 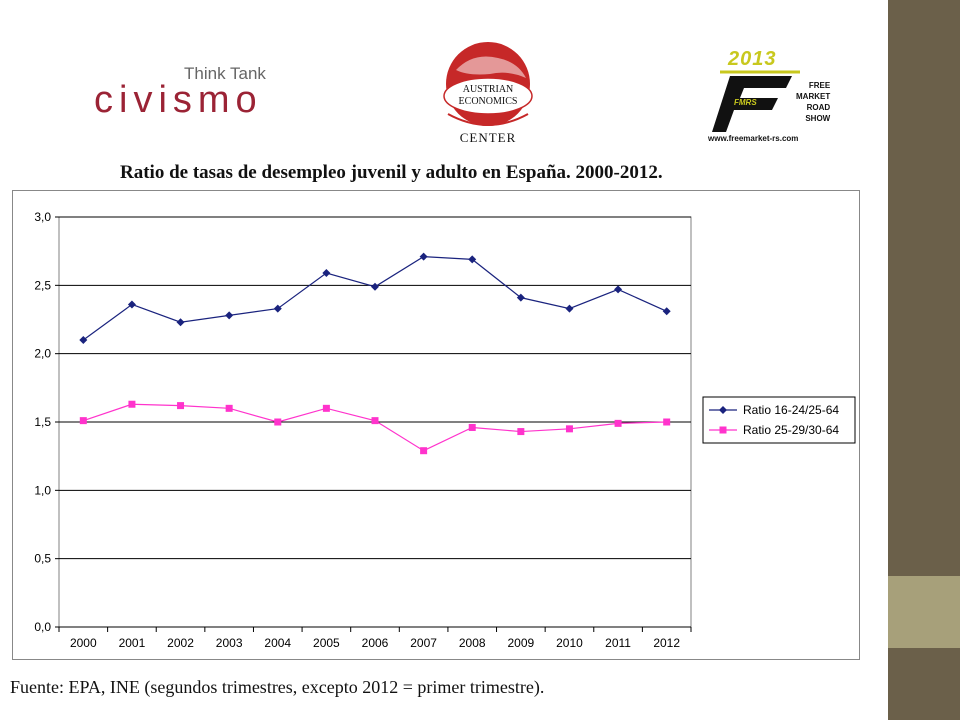 What do you see at coordinates (42, 422) in the screenshot?
I see `y-tick-label: 1,5` at bounding box center [42, 422].